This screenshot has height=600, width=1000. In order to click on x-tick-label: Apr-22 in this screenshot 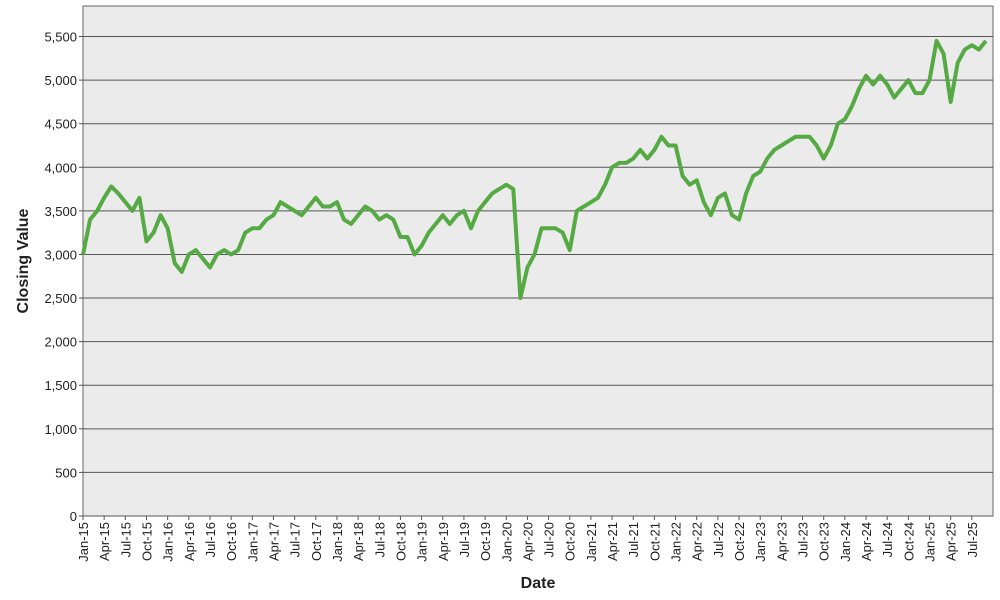, I will do `click(697, 541)`.